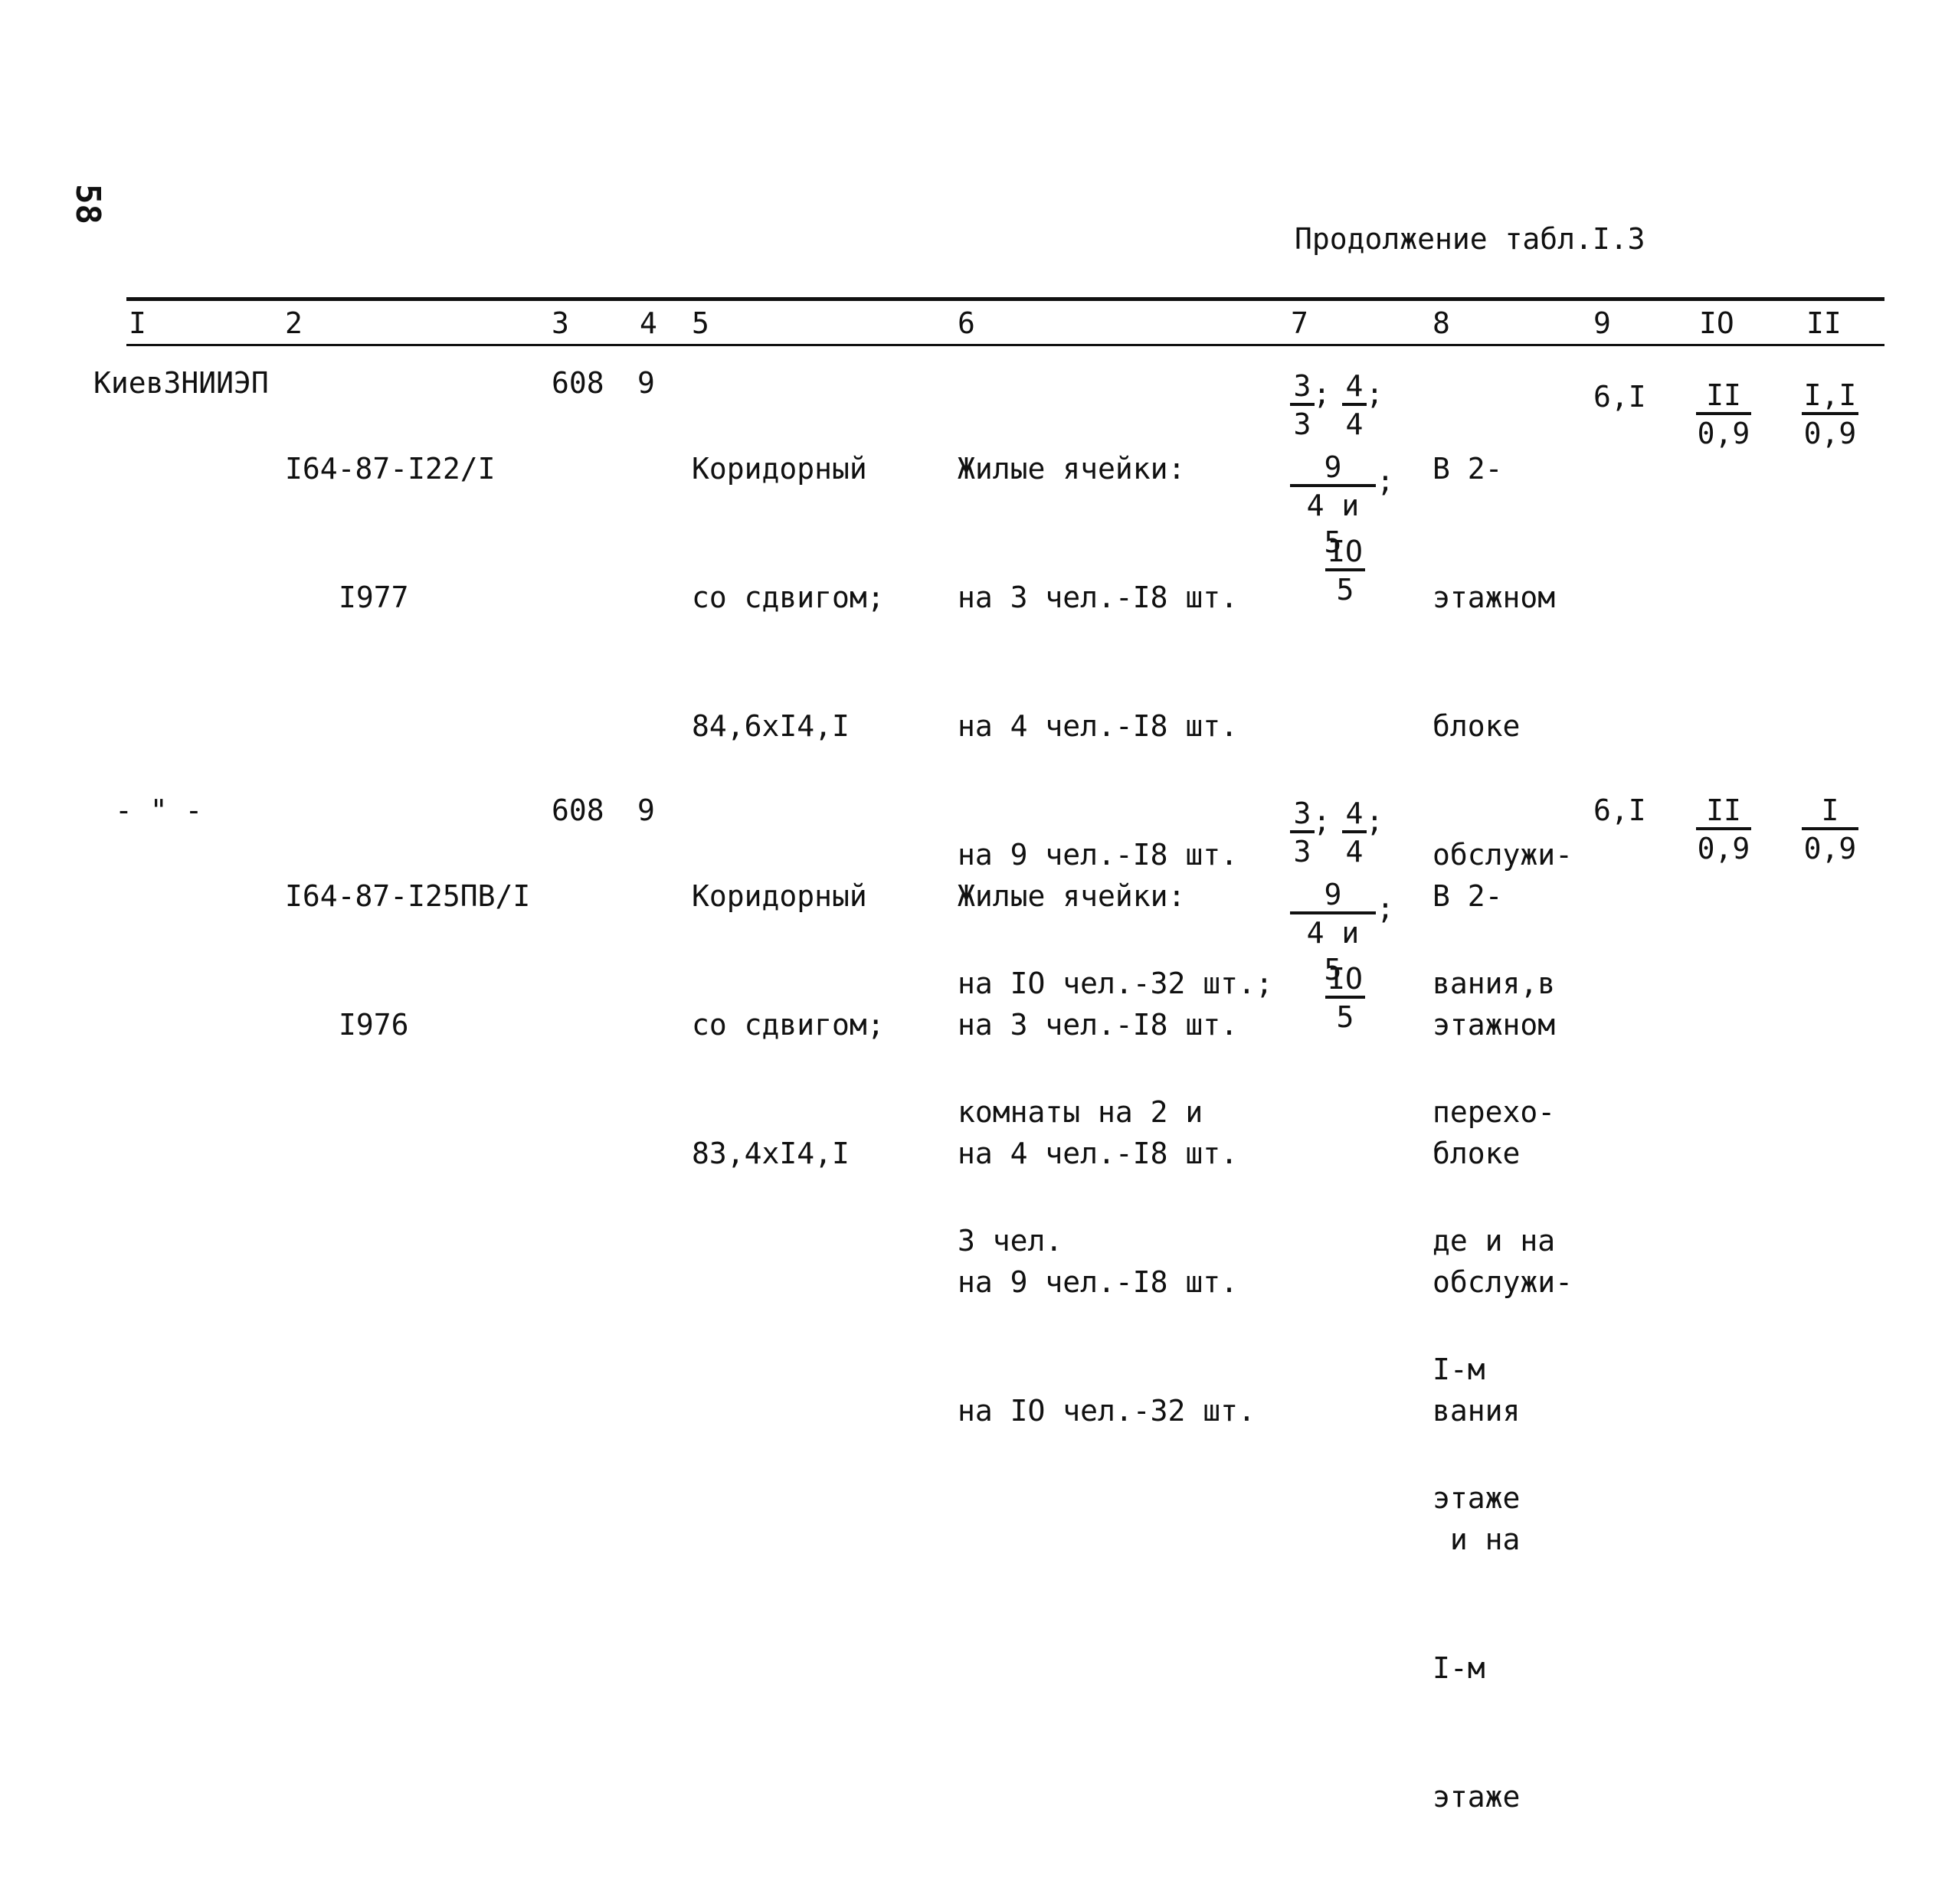  I want to click on fraction-numerator: 9, so click(1333, 896).